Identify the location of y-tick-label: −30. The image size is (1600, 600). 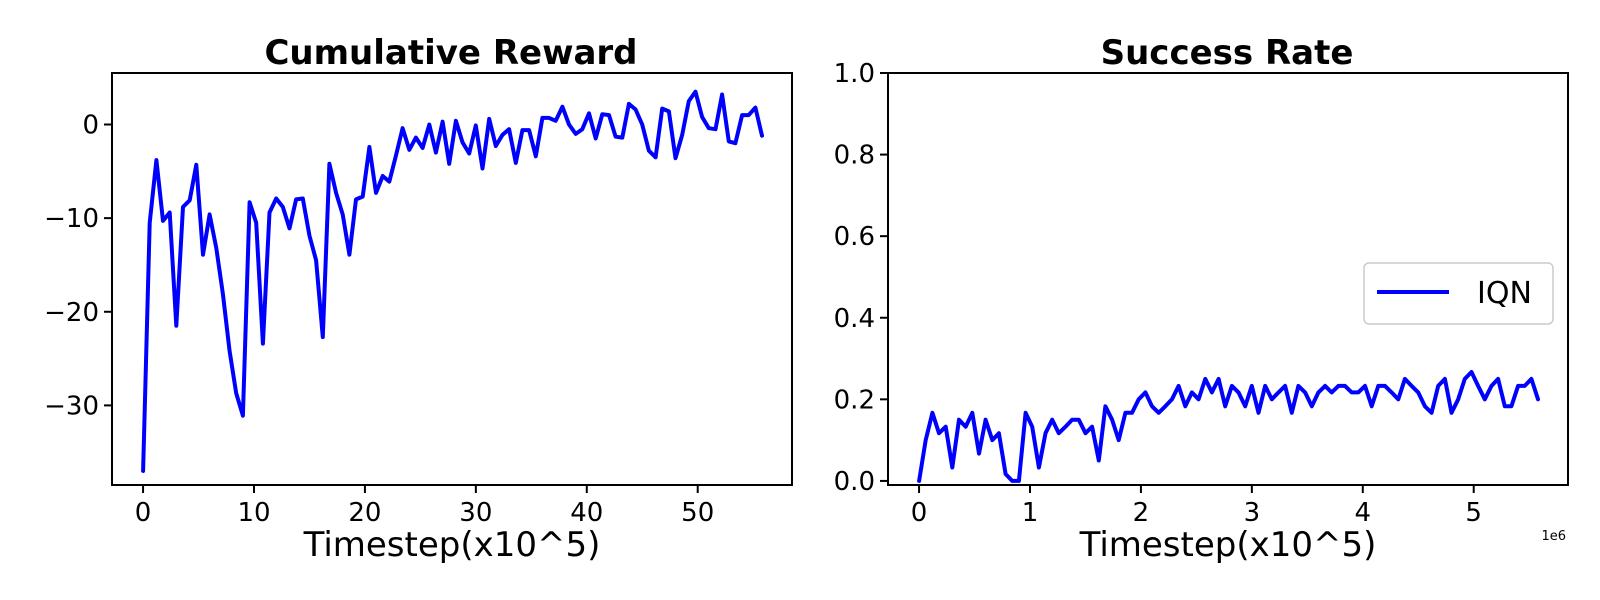
(71, 406).